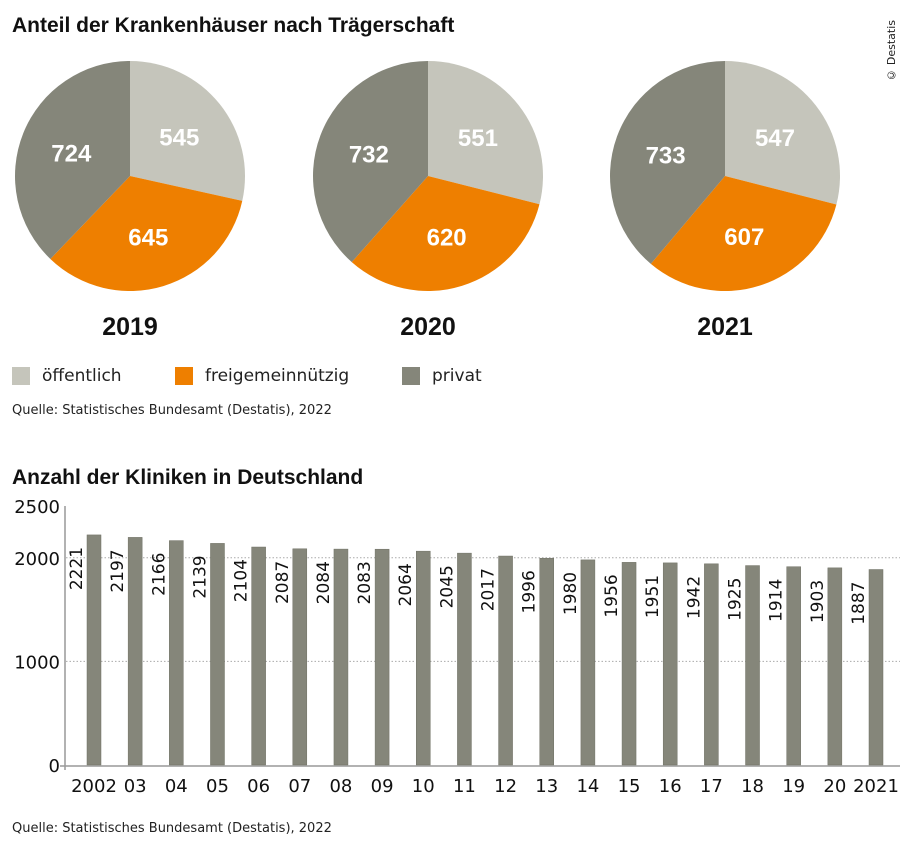 The image size is (900, 858). Describe the element at coordinates (283, 582) in the screenshot. I see `bar-value-label: 2087` at that location.